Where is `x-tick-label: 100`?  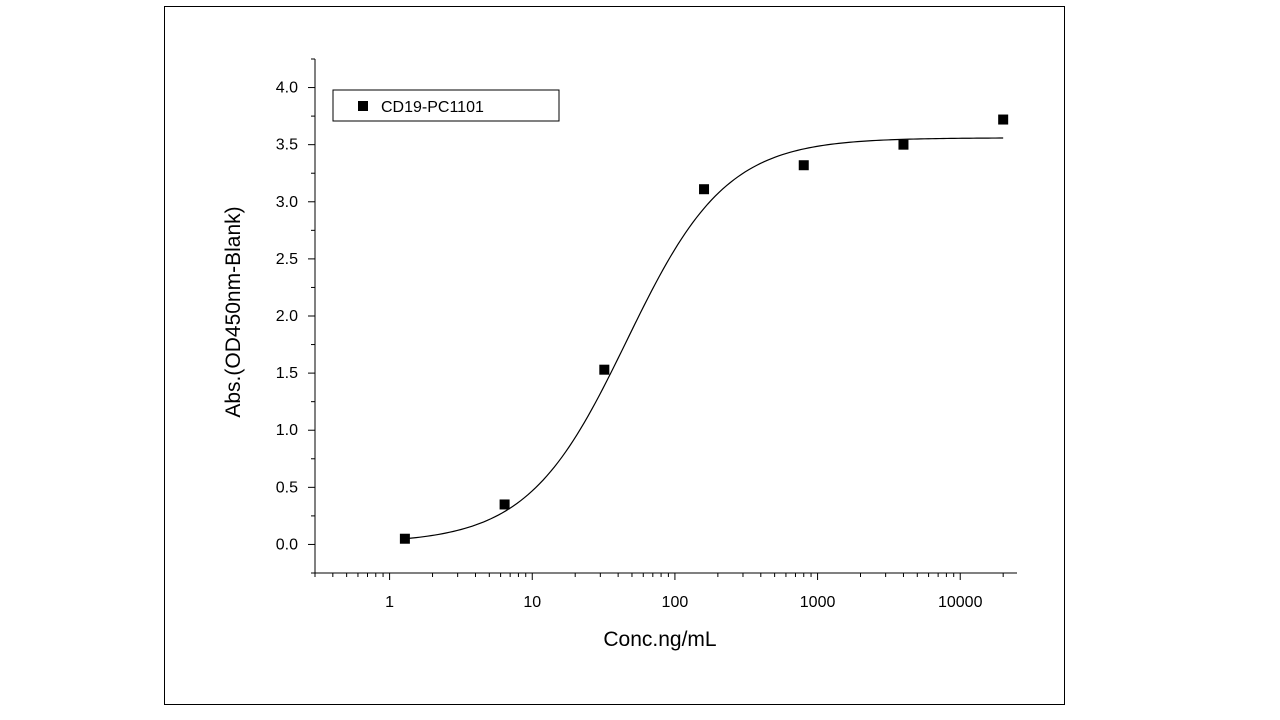 x-tick-label: 100 is located at coordinates (675, 602).